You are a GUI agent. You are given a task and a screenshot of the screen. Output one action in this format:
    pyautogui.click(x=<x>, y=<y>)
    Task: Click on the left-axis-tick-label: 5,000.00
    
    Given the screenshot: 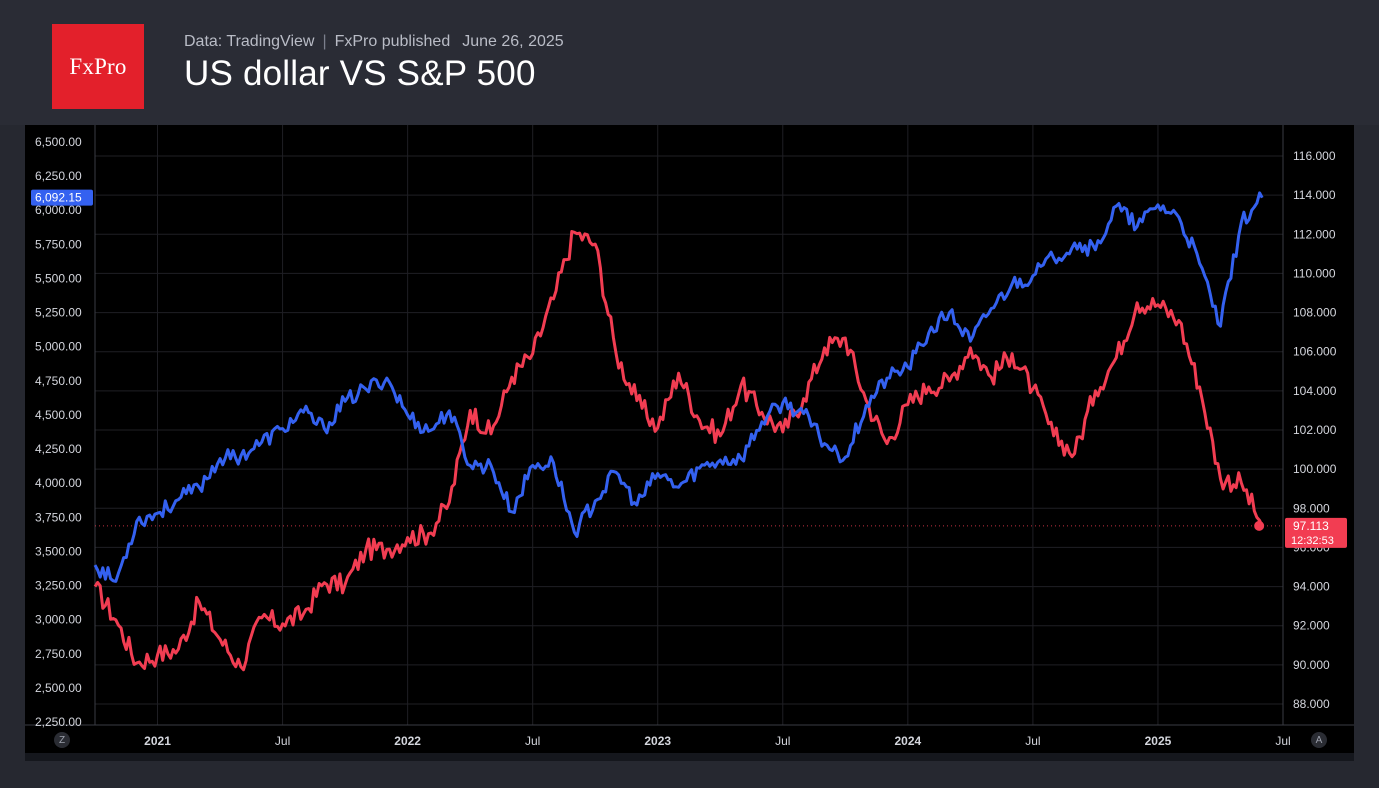 What is the action you would take?
    pyautogui.click(x=58, y=347)
    